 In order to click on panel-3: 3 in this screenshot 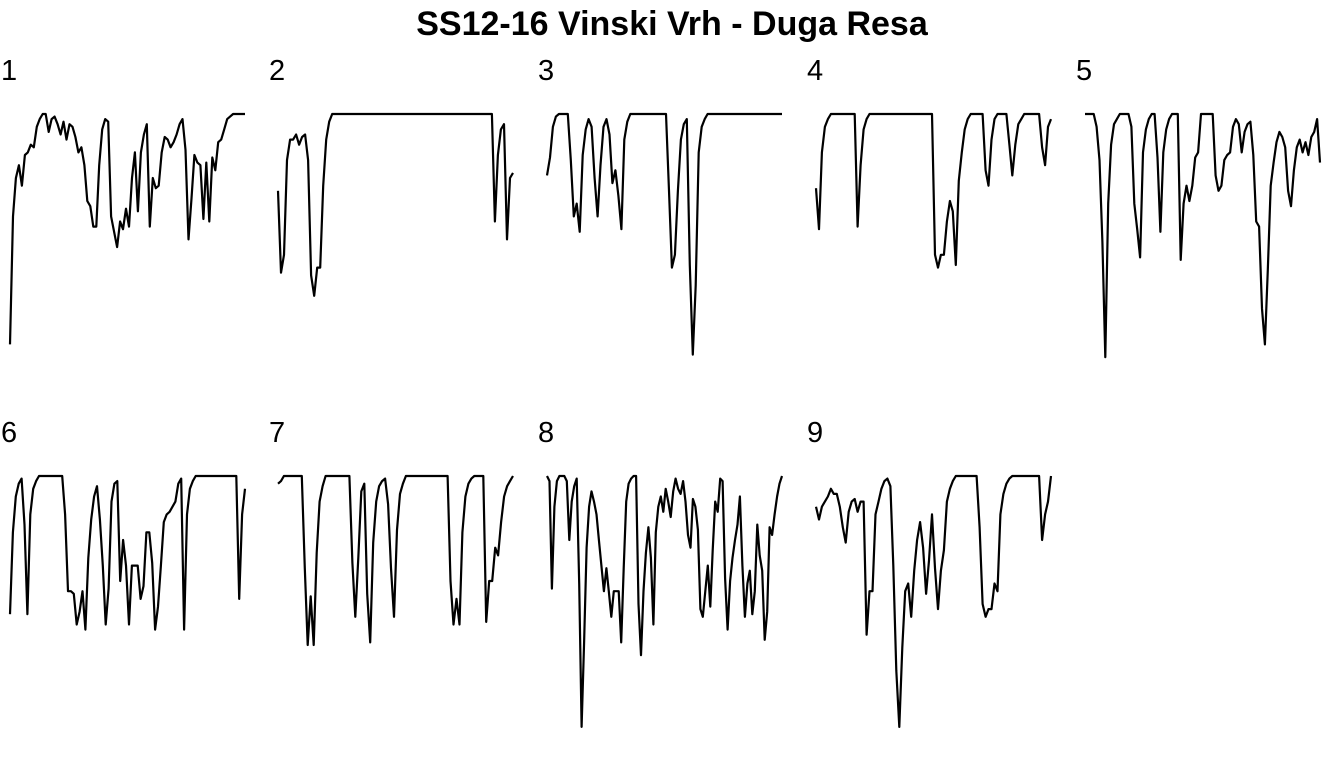, I will do `click(660, 205)`.